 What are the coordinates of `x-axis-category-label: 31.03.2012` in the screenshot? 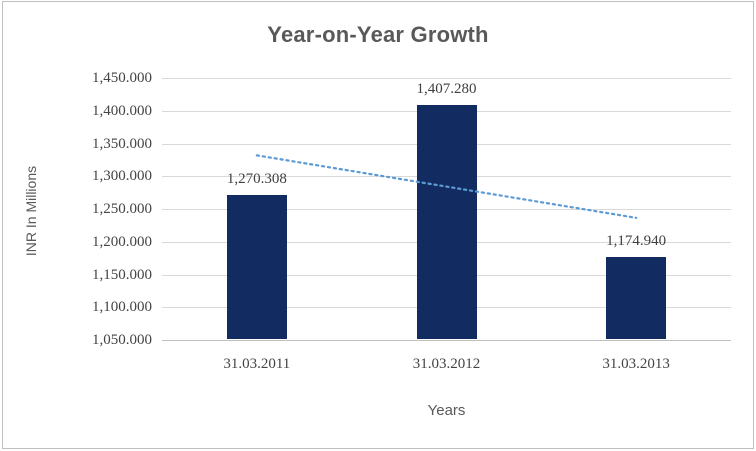 It's located at (446, 364).